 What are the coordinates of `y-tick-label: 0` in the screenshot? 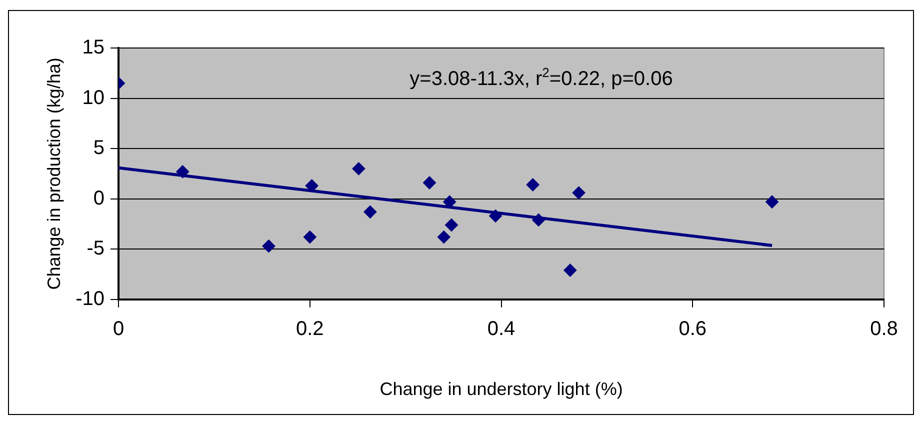 It's located at (99, 198).